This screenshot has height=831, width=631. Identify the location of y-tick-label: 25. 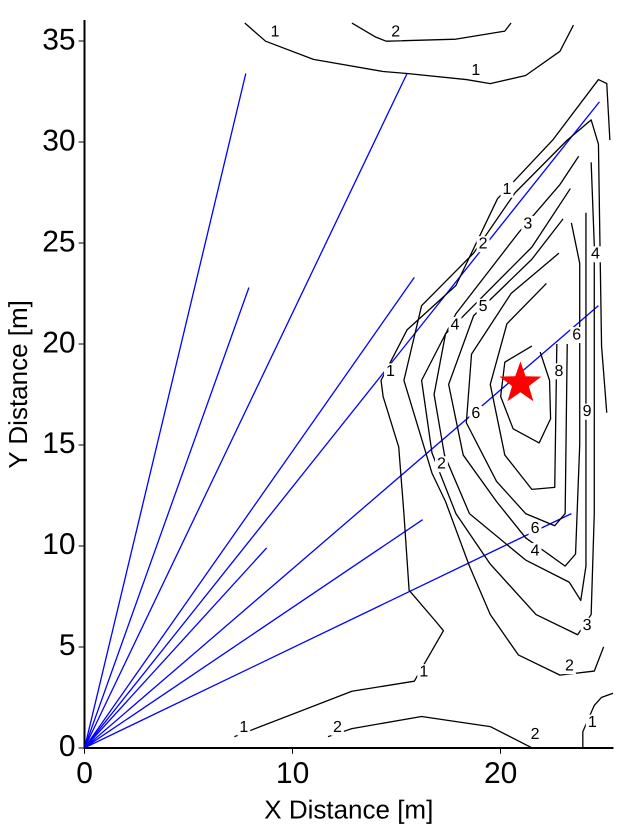
(59, 241).